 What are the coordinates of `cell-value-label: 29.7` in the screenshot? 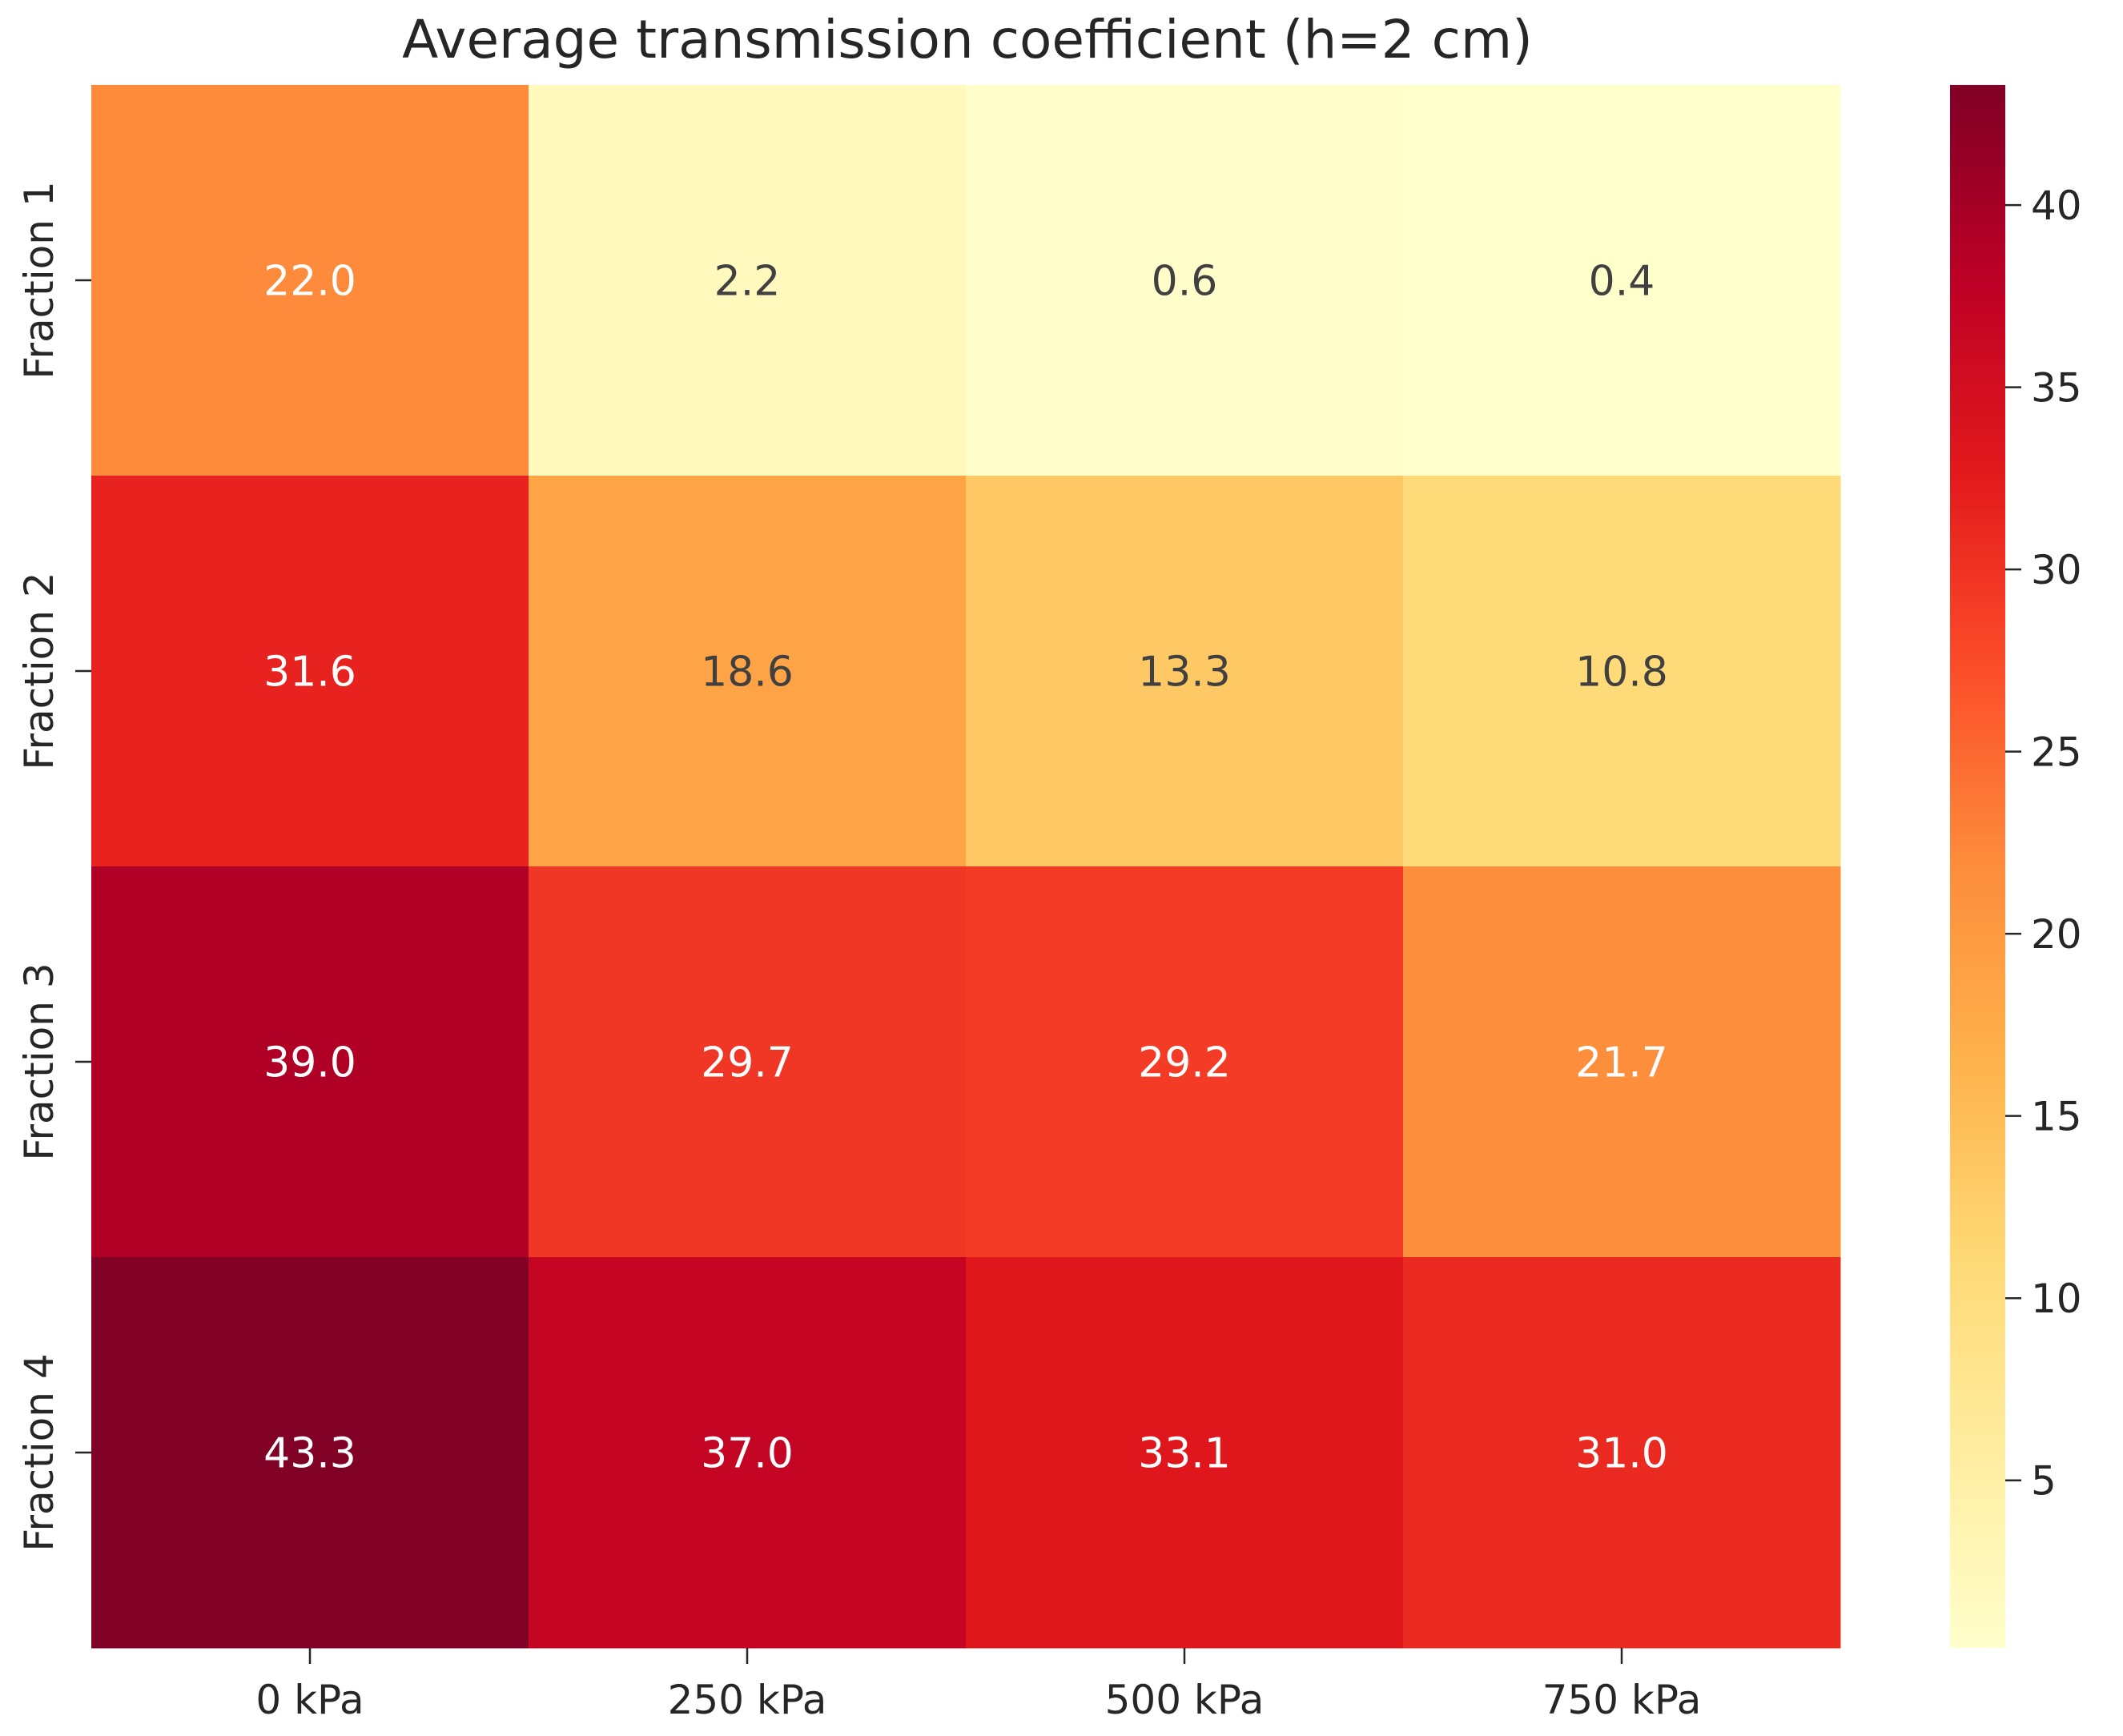 It's located at (747, 1063).